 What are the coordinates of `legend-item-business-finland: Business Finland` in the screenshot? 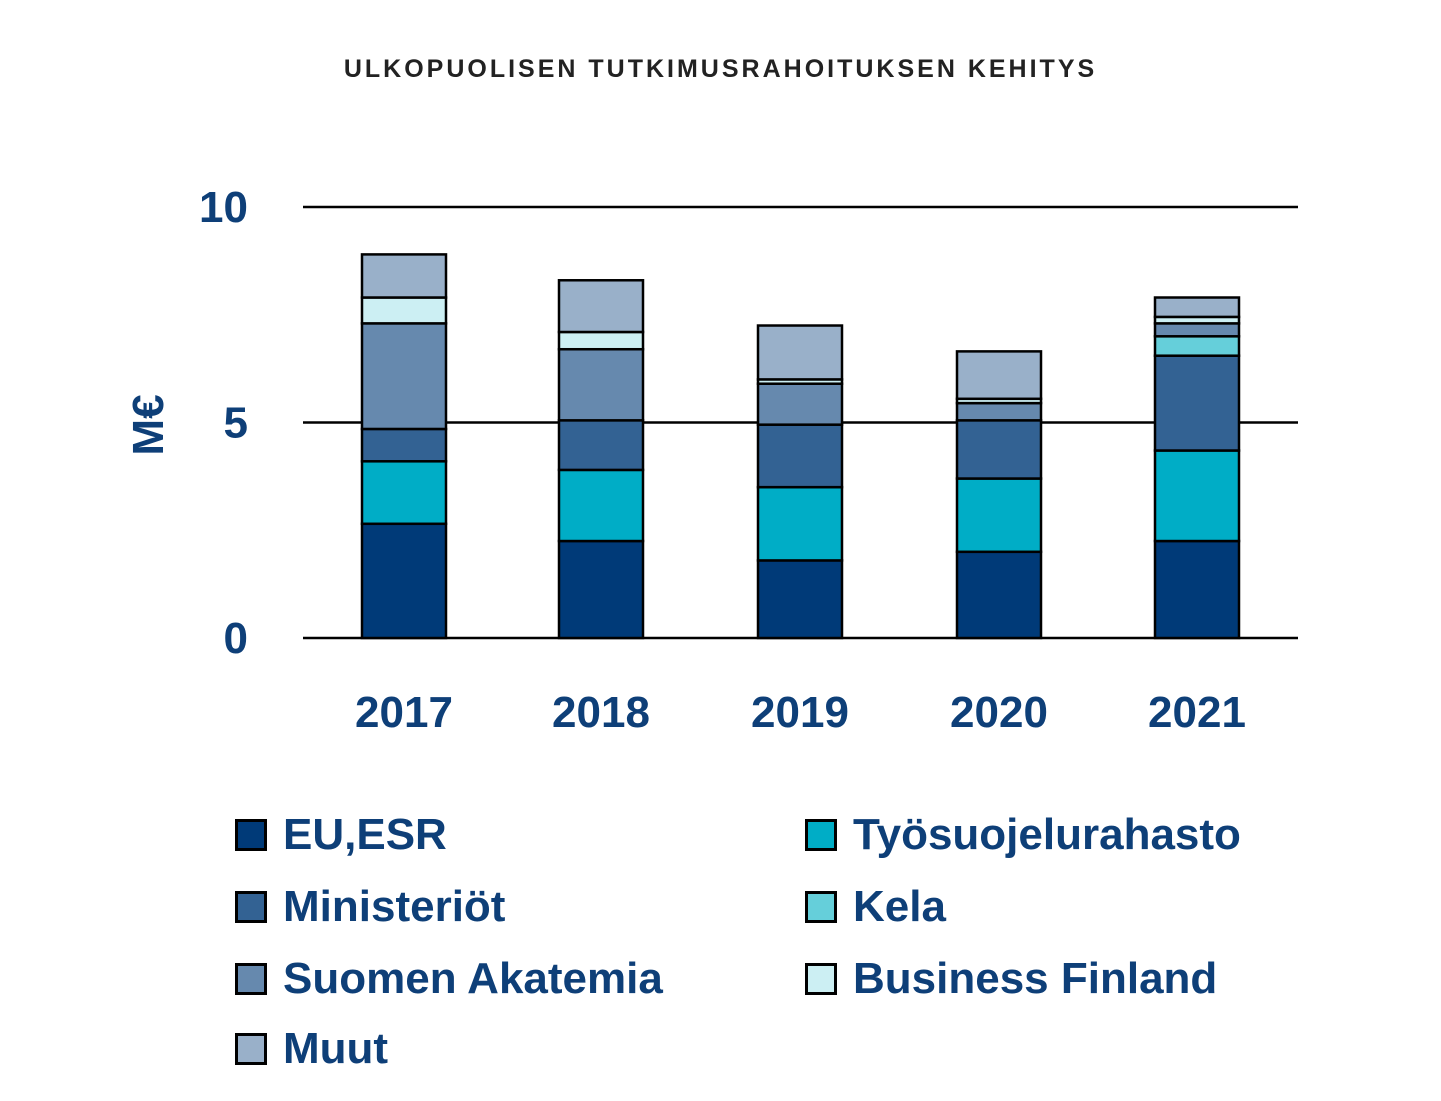 It's located at (1011, 979).